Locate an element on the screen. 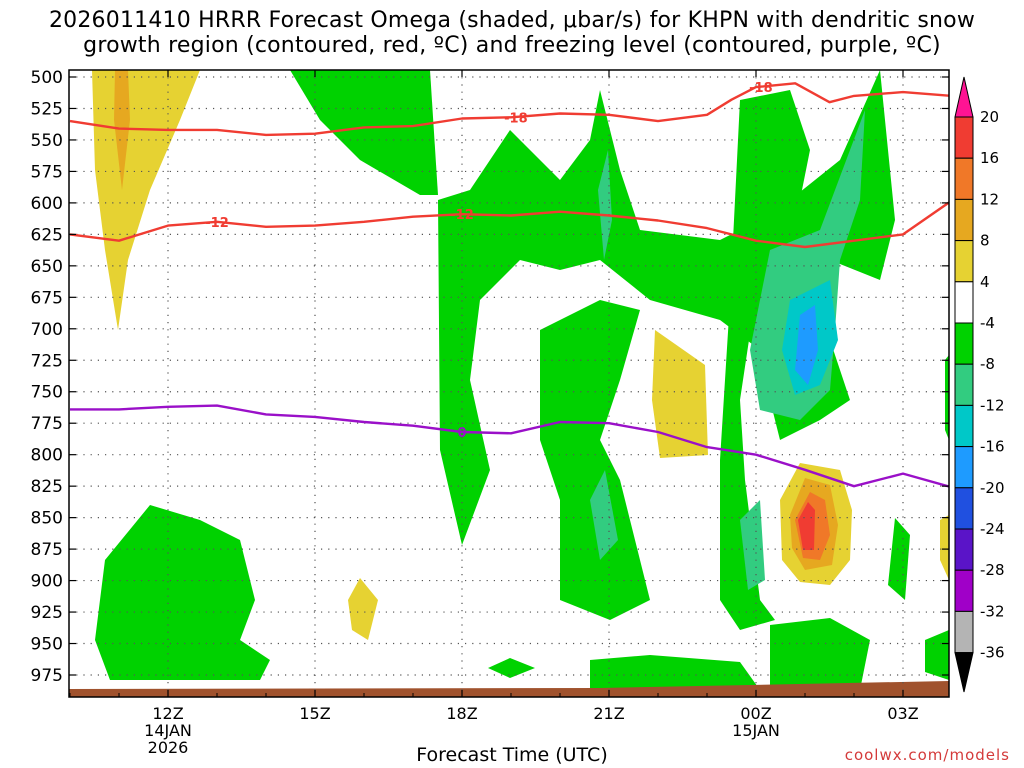 The image size is (1024, 768). y-tick-label-650: 650 is located at coordinates (47, 267).